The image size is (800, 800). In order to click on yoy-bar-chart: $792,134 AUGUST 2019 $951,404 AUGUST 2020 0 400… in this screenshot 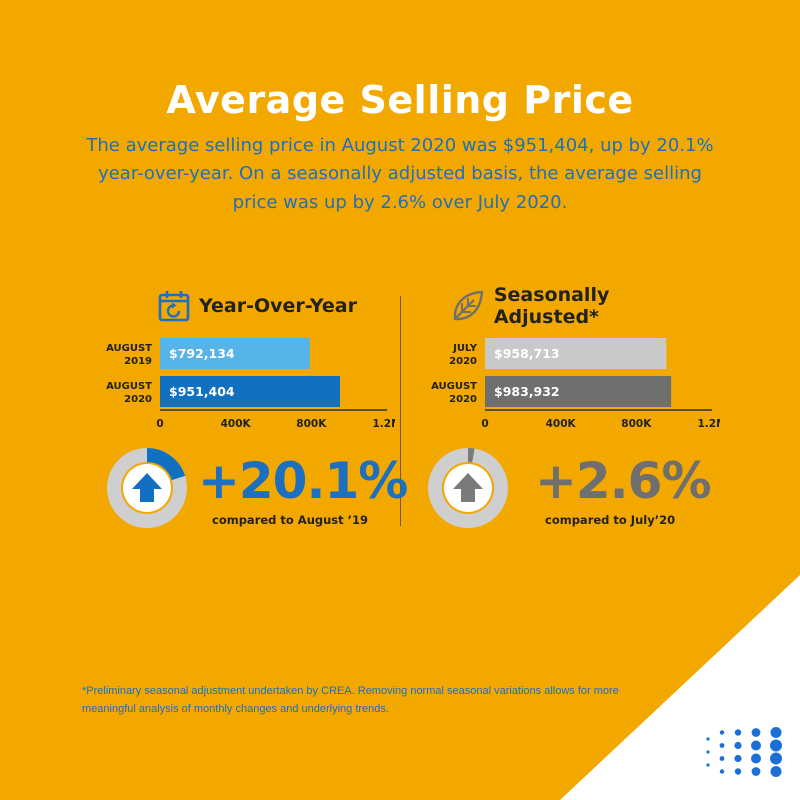, I will do `click(250, 384)`.